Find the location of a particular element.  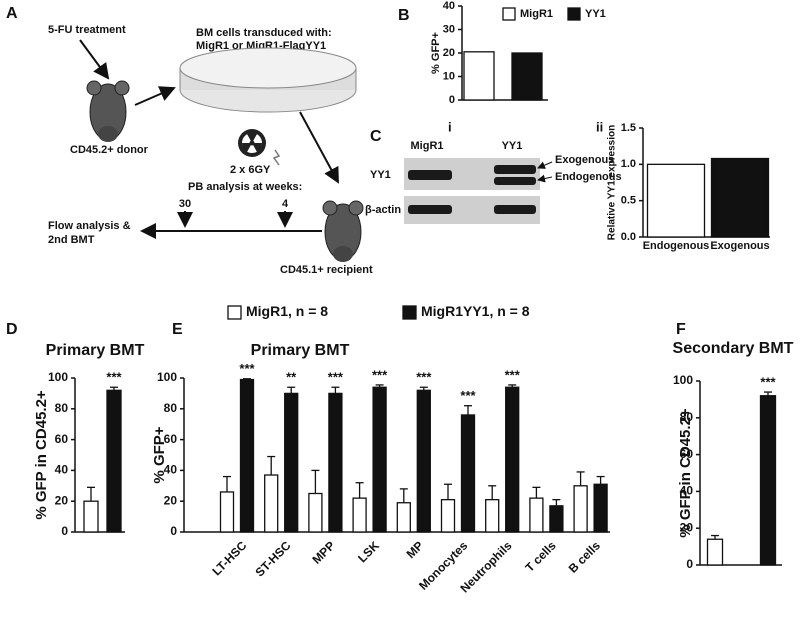

row-label: YY1 is located at coordinates (380, 175).